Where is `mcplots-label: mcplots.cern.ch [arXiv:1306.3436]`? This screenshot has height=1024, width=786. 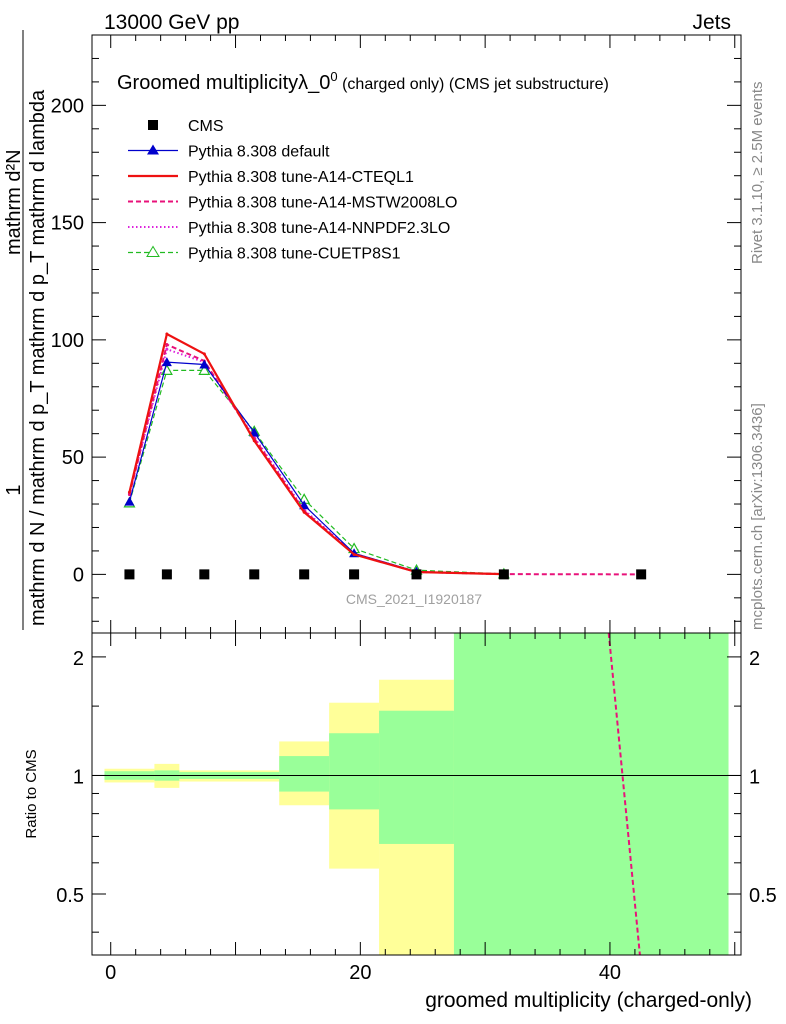
mcplots-label: mcplots.cern.ch [arXiv:1306.3436] is located at coordinates (757, 516).